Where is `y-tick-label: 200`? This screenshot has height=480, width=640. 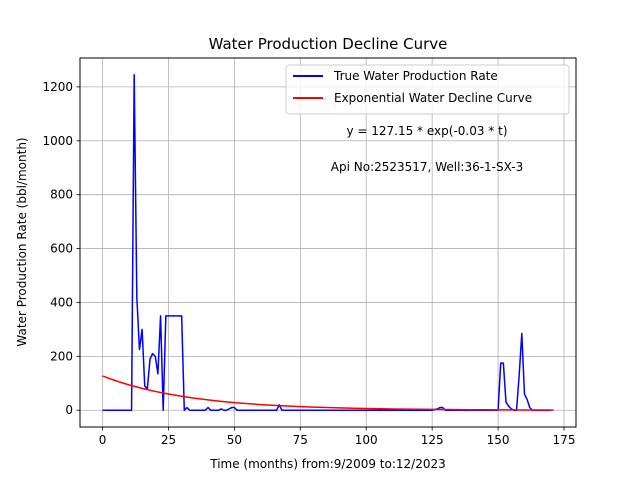
y-tick-label: 200 is located at coordinates (61, 356).